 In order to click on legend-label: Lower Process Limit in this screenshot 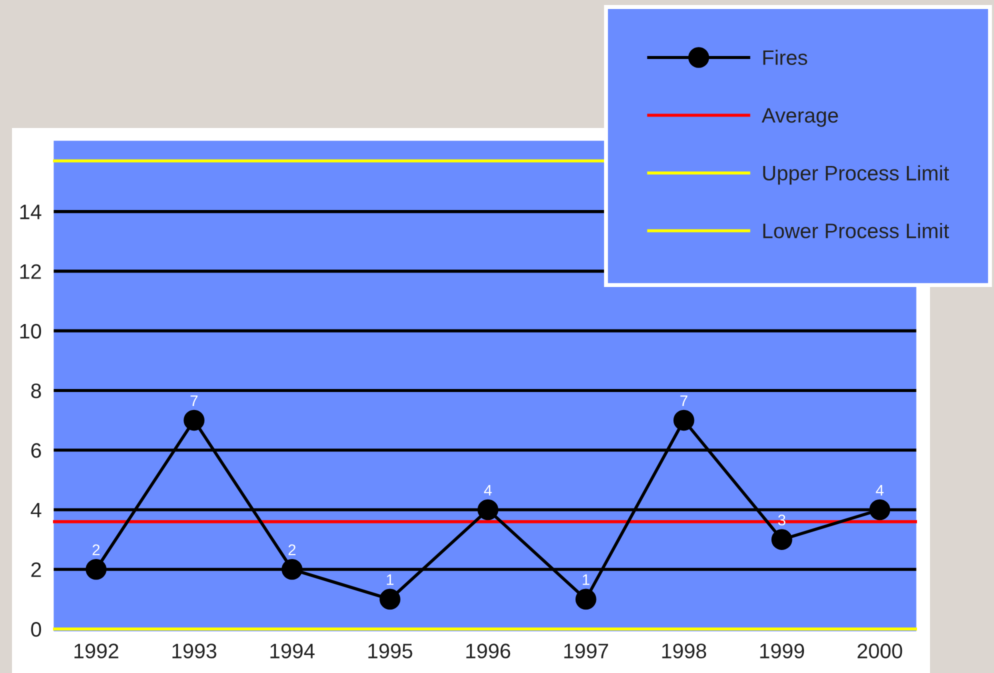, I will do `click(856, 230)`.